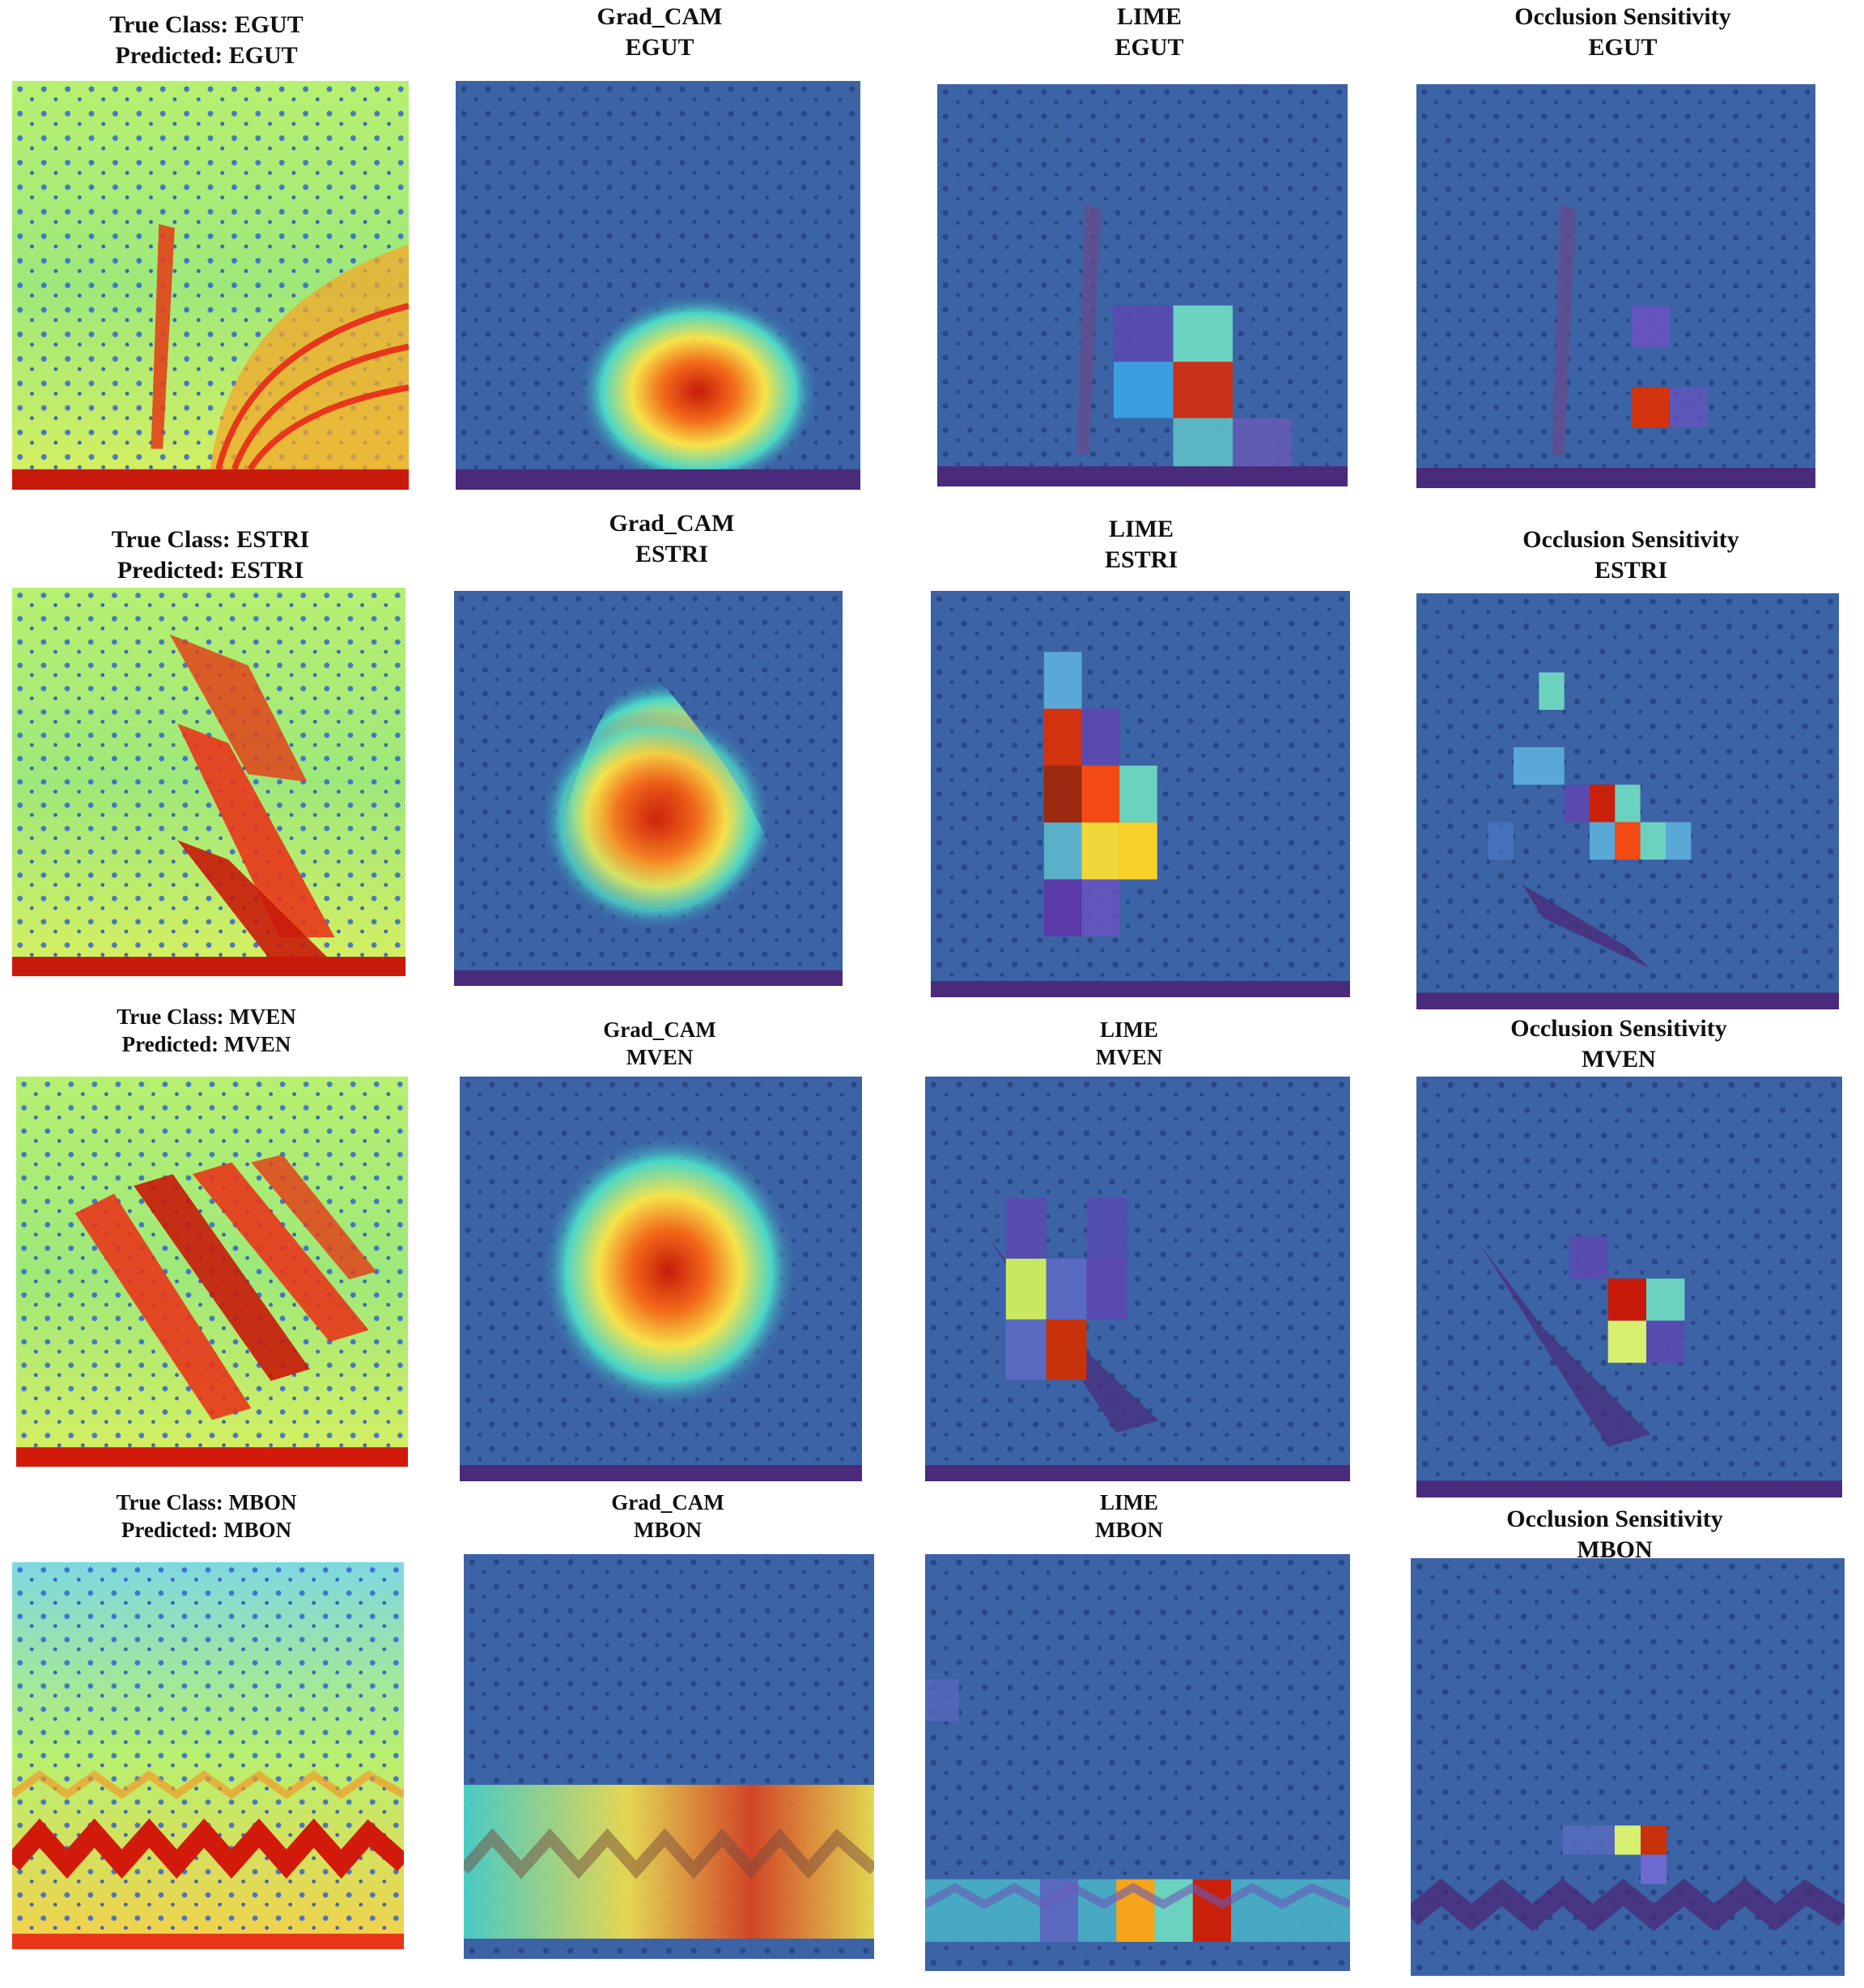  What do you see at coordinates (1630, 555) in the screenshot?
I see `title-occlusion-estri: Occlusion Sensitivity ESTRI` at bounding box center [1630, 555].